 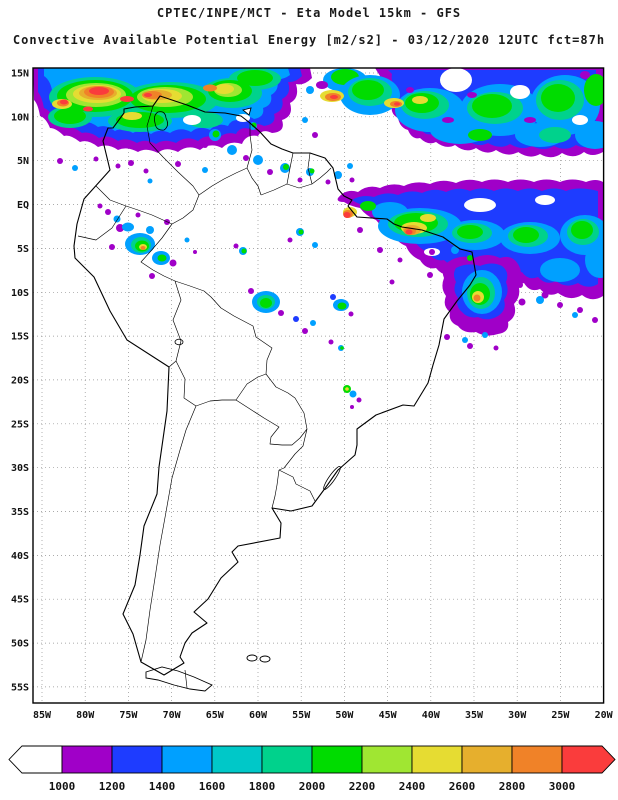 I want to click on lat-tick-label: 15N, so click(x=20, y=74).